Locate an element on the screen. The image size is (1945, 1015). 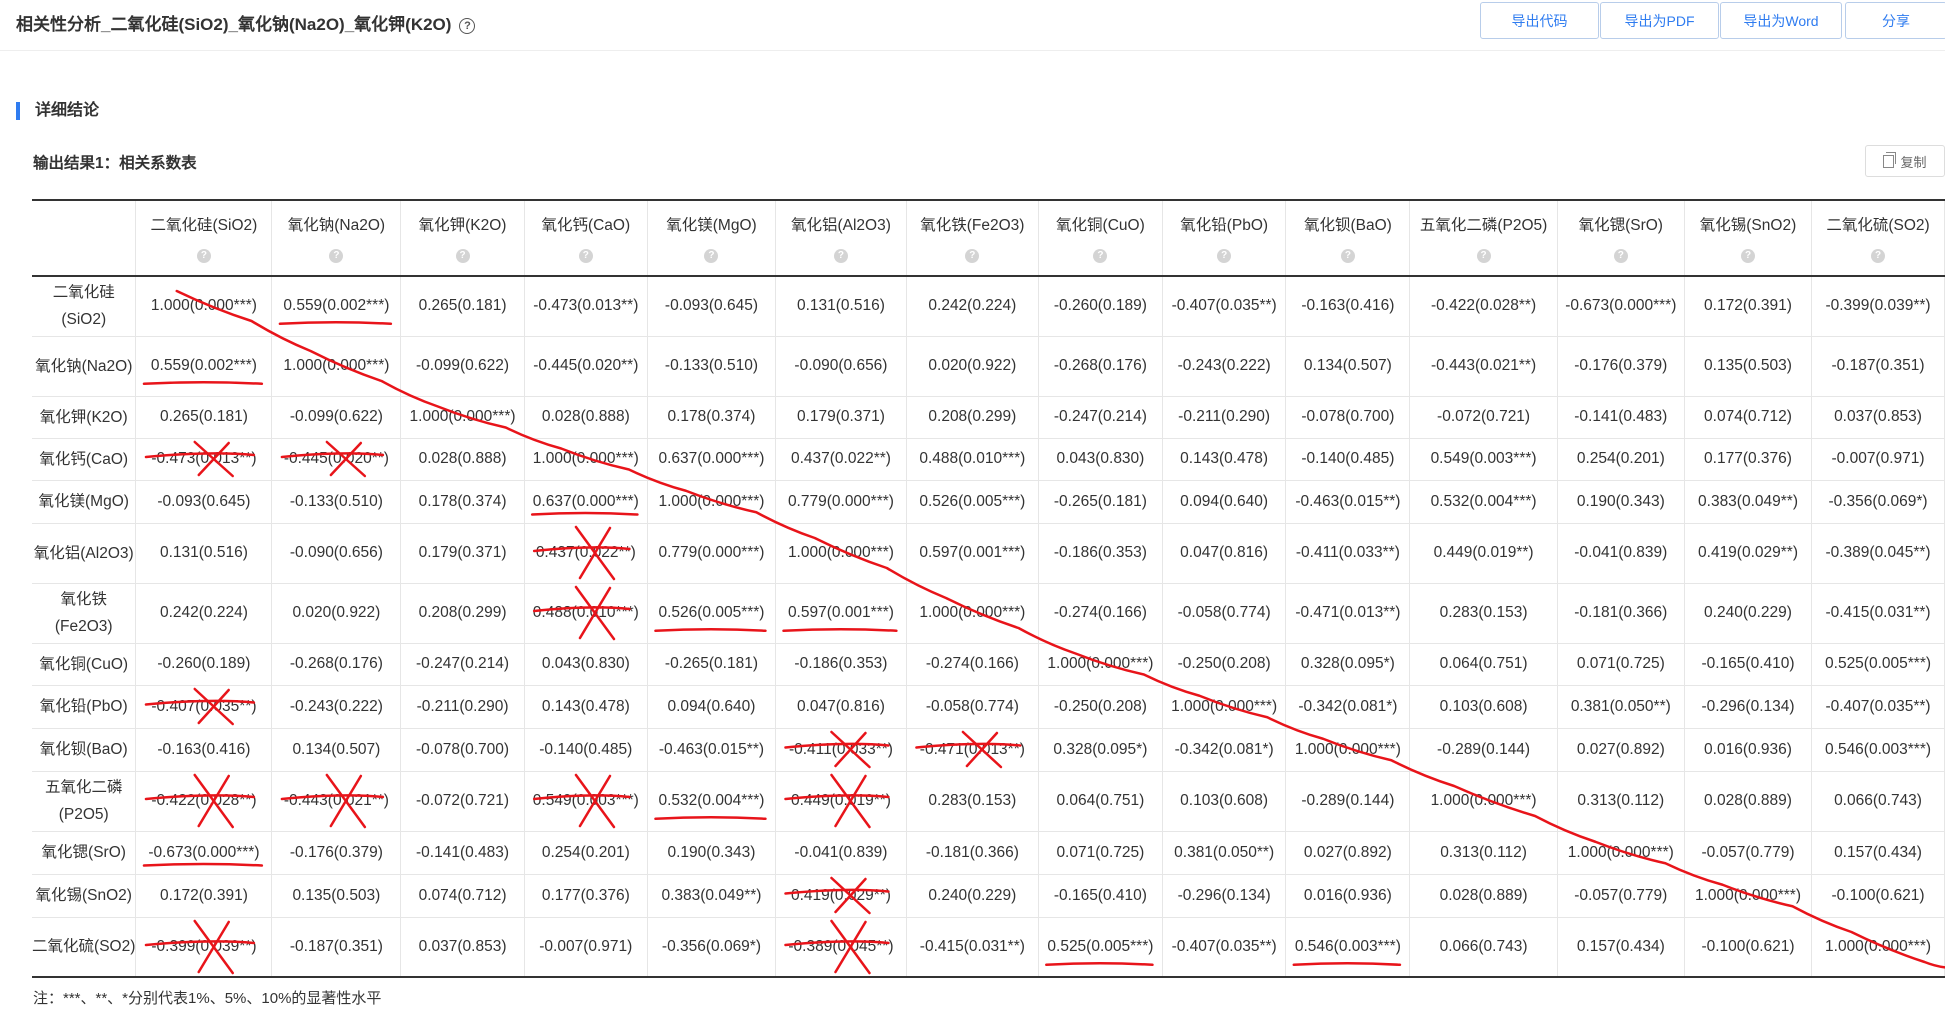
table-cell: 0.597(0.001***) is located at coordinates (841, 613).